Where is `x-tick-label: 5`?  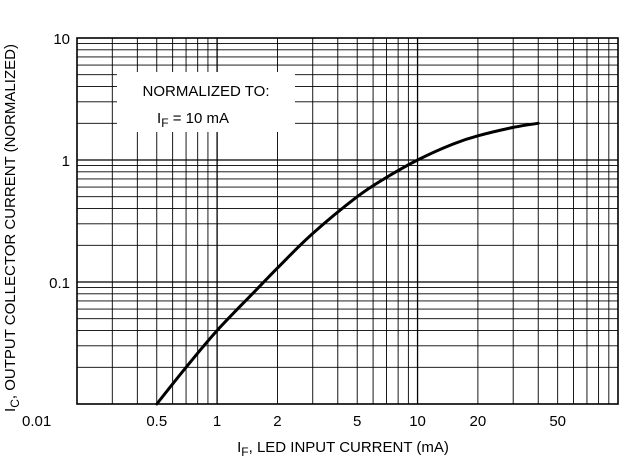
x-tick-label: 5 is located at coordinates (357, 421).